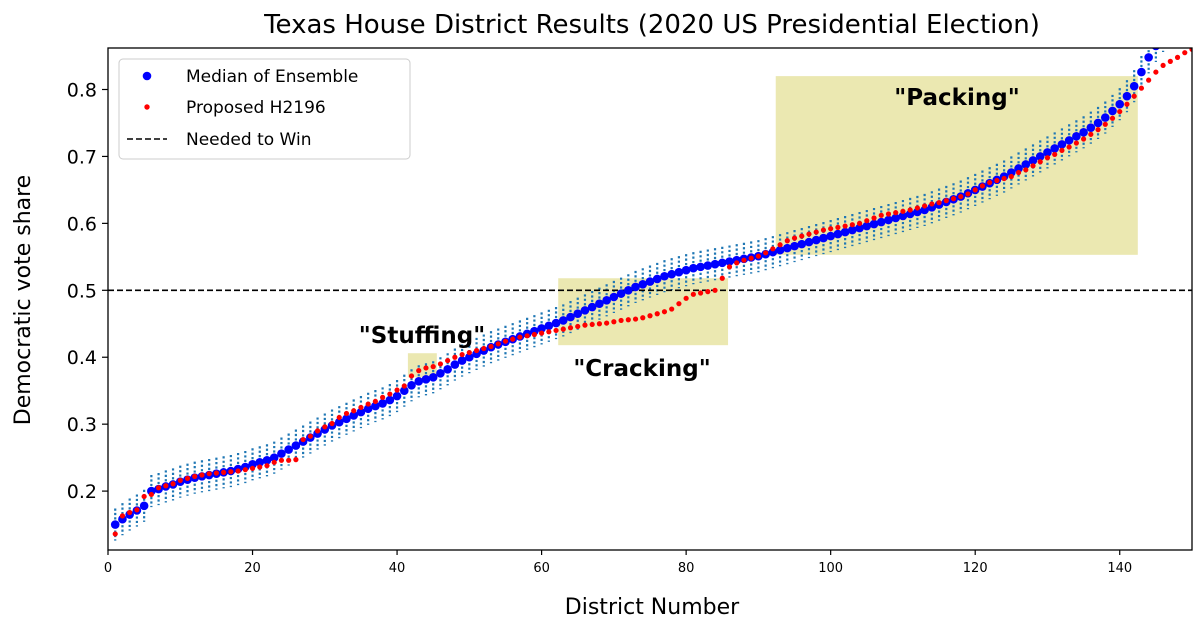  What do you see at coordinates (641, 369) in the screenshot?
I see `annotation-label-1: "Cracking"` at bounding box center [641, 369].